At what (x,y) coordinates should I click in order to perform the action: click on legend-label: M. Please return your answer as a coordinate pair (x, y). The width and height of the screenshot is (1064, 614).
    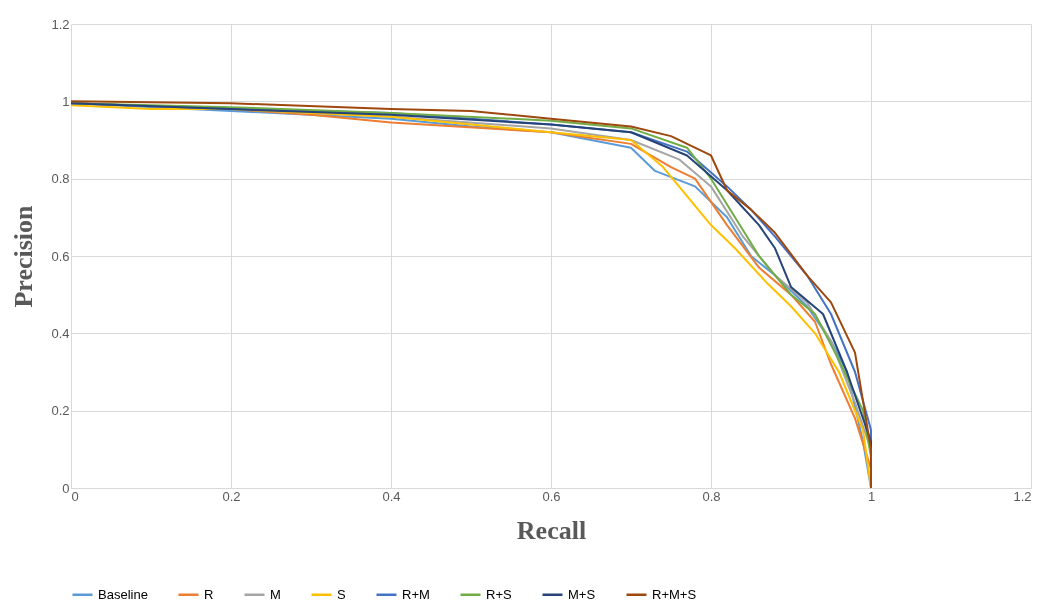
    Looking at the image, I should click on (275, 594).